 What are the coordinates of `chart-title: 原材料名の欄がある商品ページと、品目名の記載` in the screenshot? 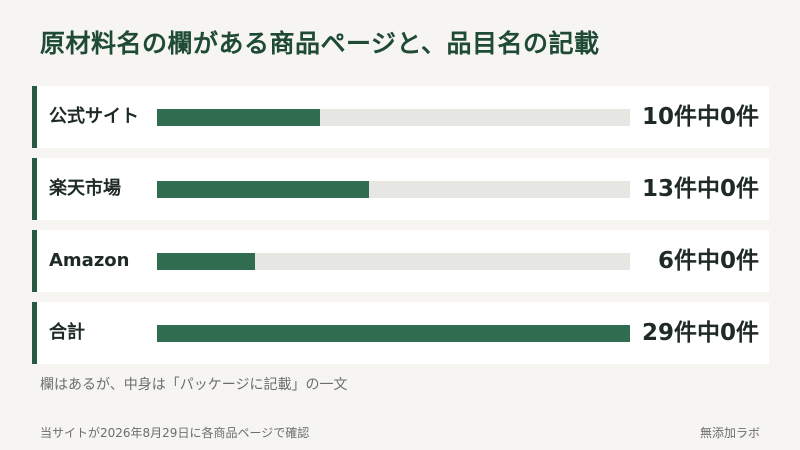 It's located at (320, 43).